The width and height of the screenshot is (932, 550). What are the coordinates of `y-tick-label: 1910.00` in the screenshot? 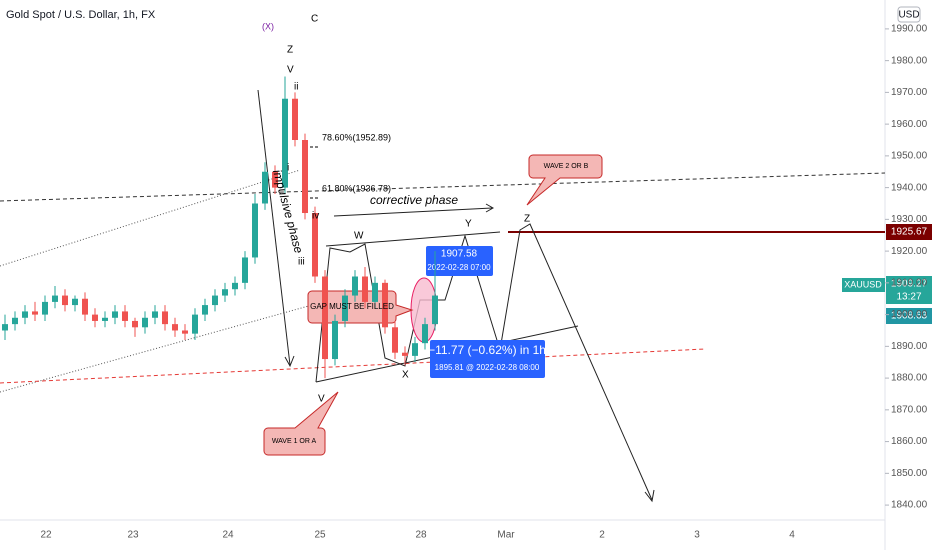 It's located at (909, 282).